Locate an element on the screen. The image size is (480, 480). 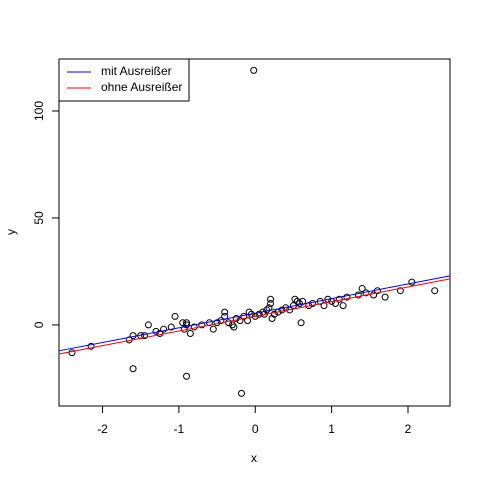
legend-label: ohne Ausreißer is located at coordinates (141, 87).